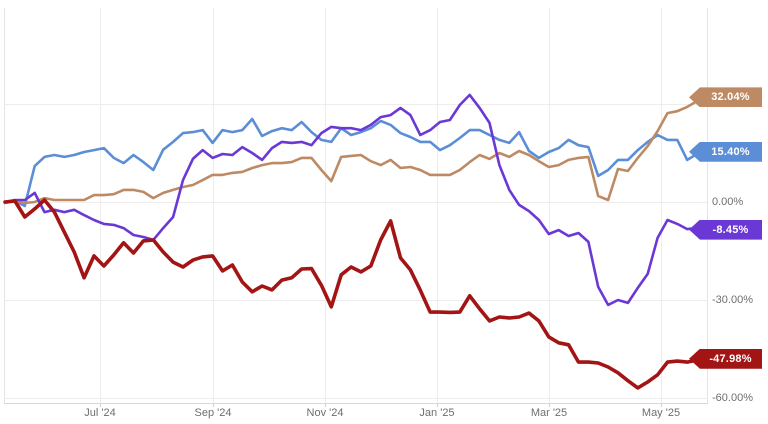  Describe the element at coordinates (725, 151) in the screenshot. I see `end-value-badge-blue: 15.40%` at that location.